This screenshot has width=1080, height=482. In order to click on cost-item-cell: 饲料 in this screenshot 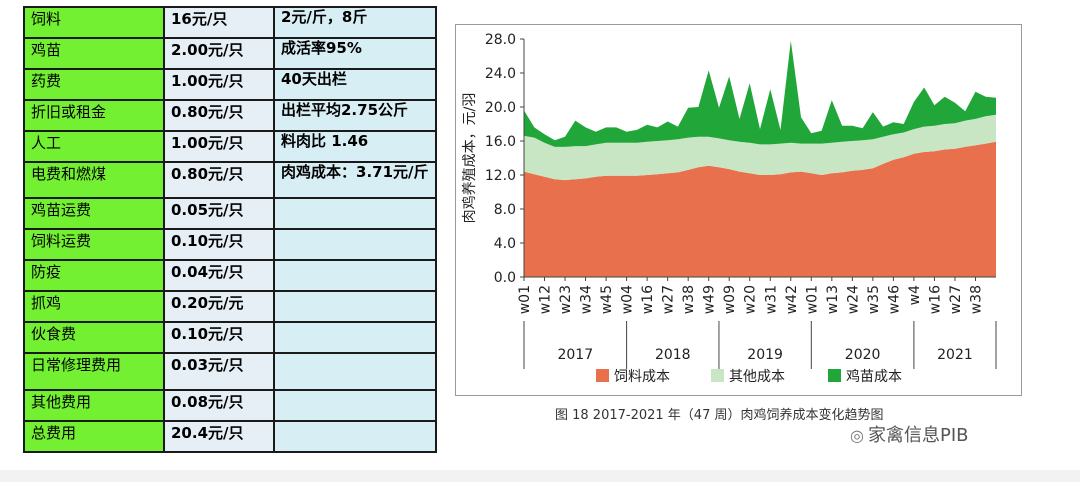, I will do `click(94, 22)`.